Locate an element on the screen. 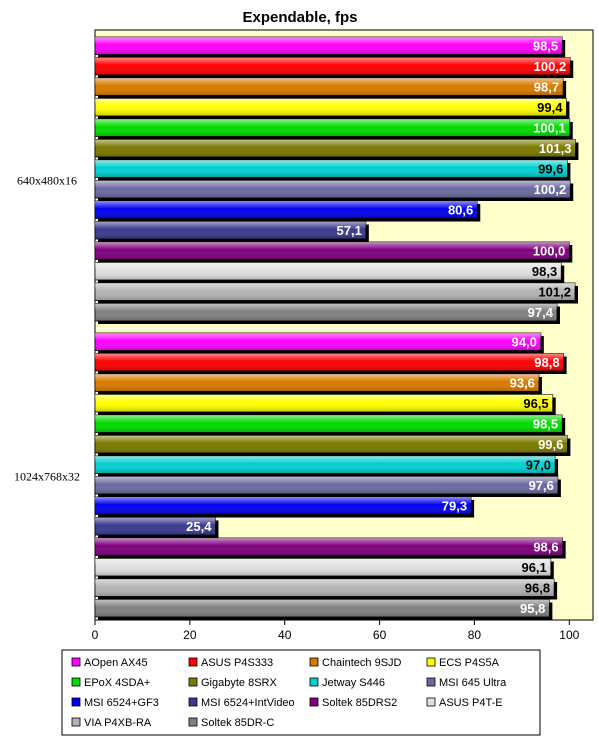 Image resolution: width=598 pixels, height=740 pixels. category-label: 640x480x16 is located at coordinates (47, 181).